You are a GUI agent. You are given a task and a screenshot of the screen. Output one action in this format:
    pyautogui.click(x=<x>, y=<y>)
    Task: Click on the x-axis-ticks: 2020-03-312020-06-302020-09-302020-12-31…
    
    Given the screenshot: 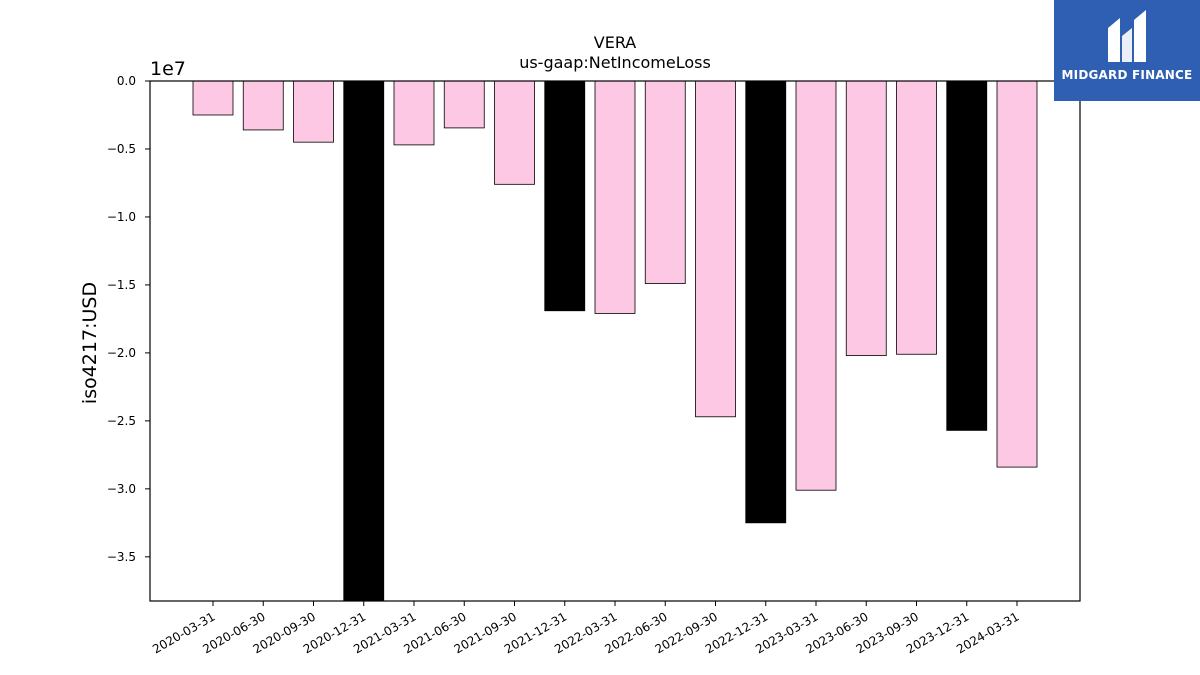 What is the action you would take?
    pyautogui.click(x=586, y=628)
    